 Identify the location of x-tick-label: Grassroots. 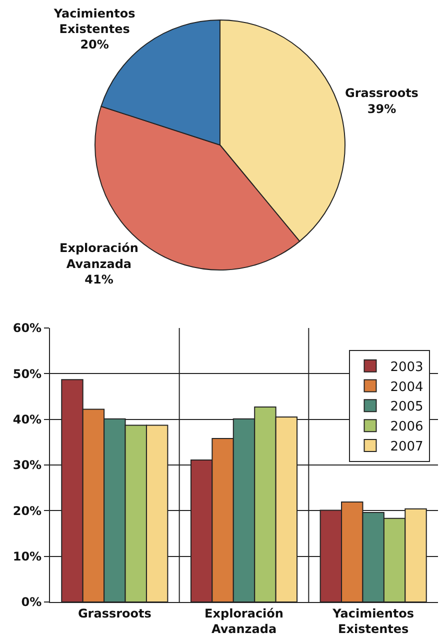
(115, 613).